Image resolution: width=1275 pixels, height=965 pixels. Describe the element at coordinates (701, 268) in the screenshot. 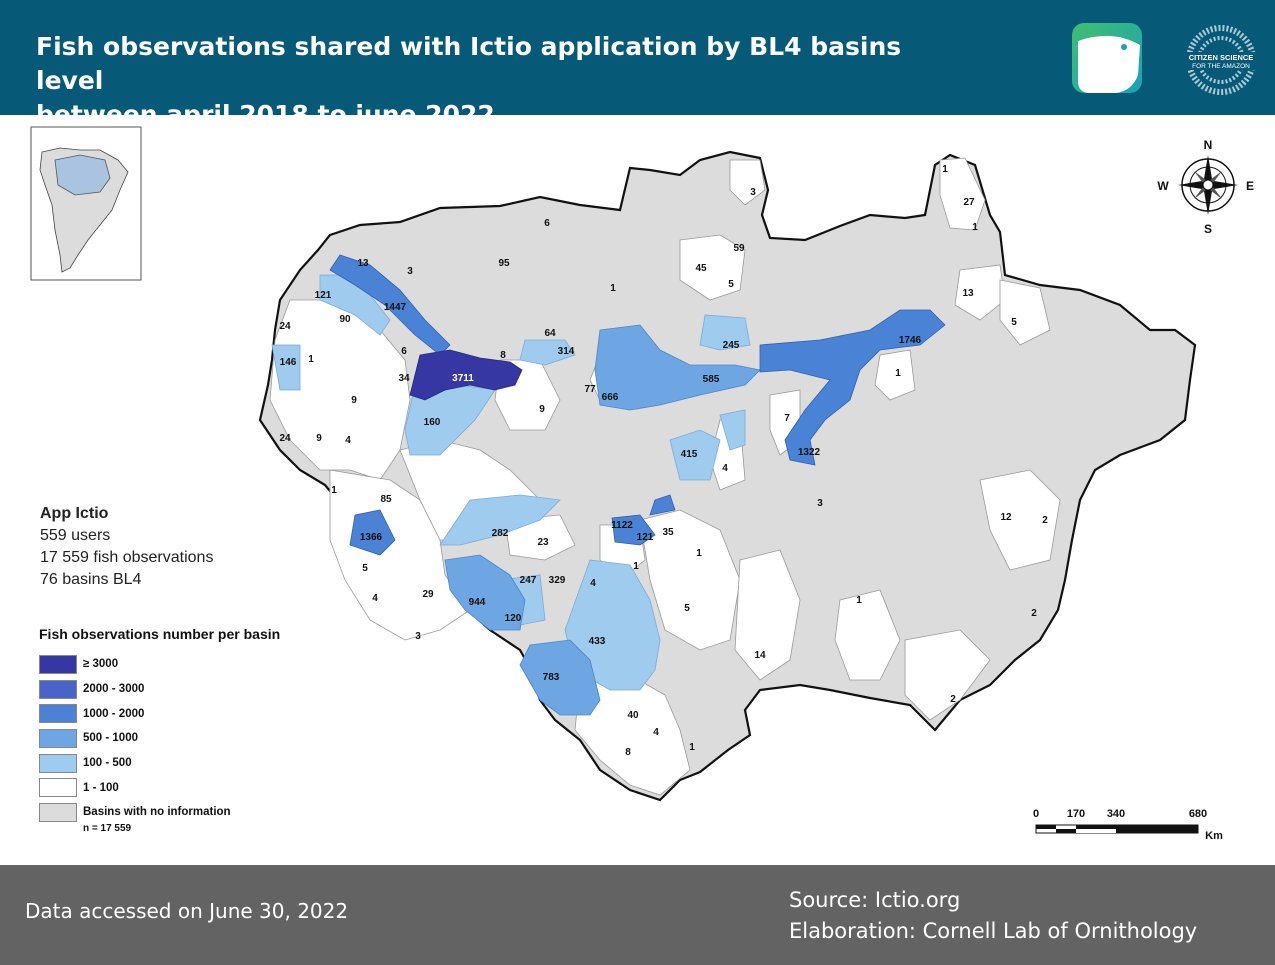

I see `basin-value-label: 45` at that location.